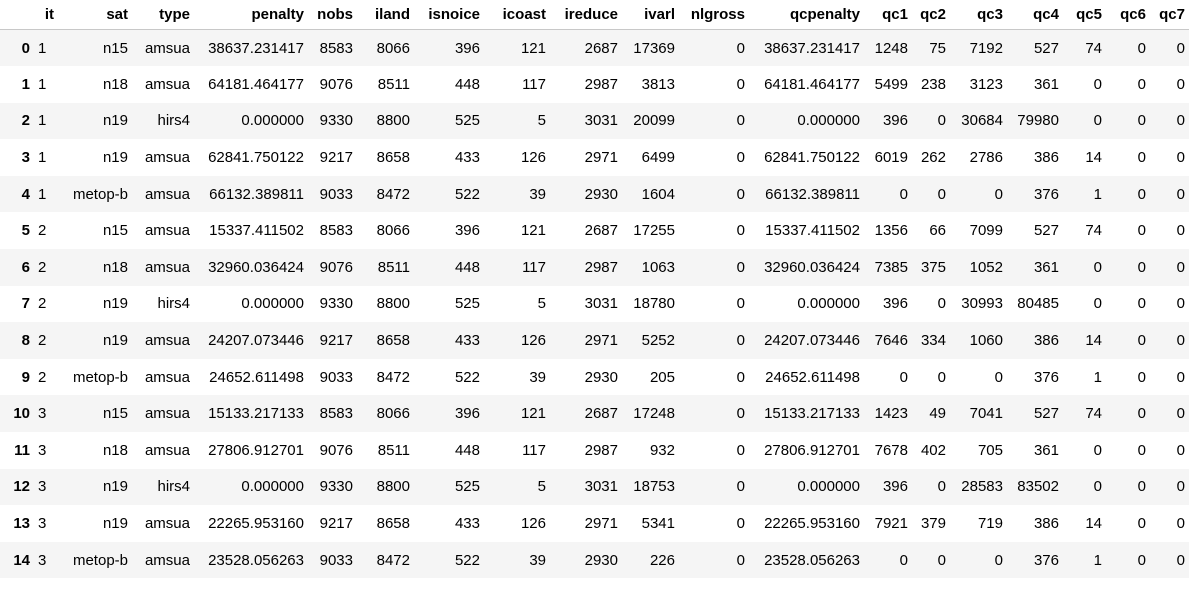  Describe the element at coordinates (256, 231) in the screenshot. I see `cell-penalty: 15337.411502` at that location.